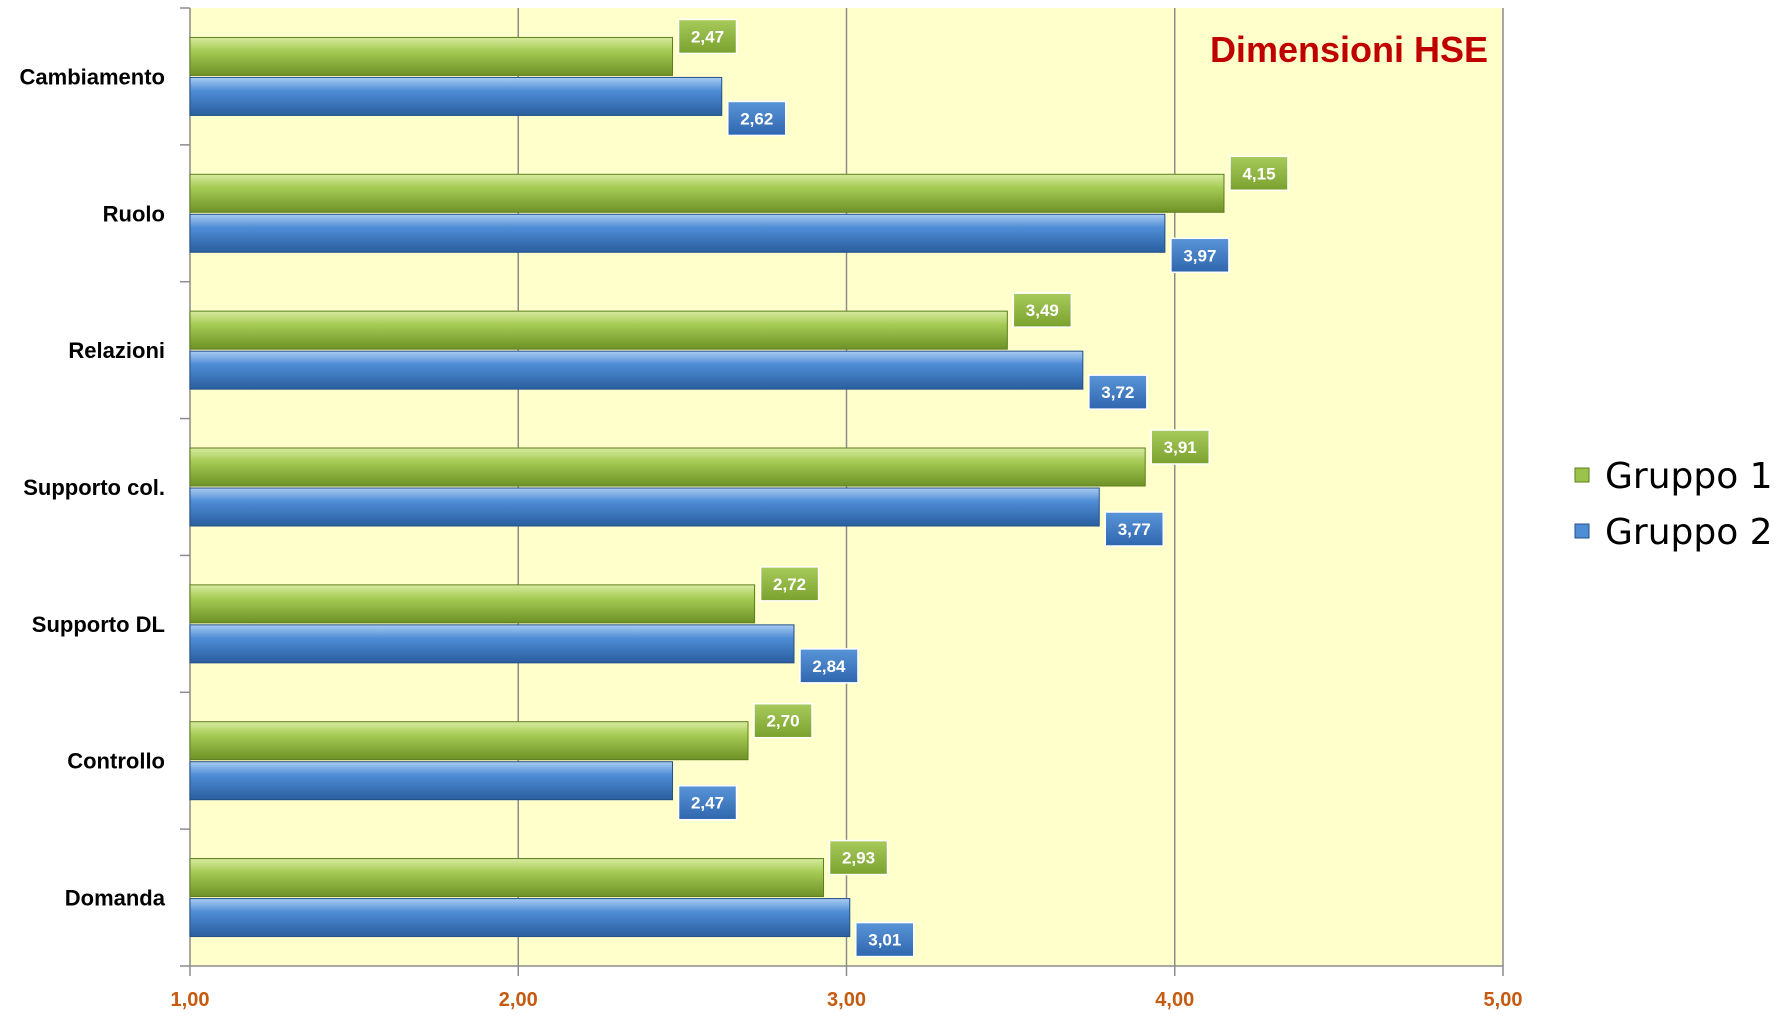 This screenshot has height=1016, width=1787. What do you see at coordinates (1503, 1000) in the screenshot?
I see `x-tick-label: 5,00` at bounding box center [1503, 1000].